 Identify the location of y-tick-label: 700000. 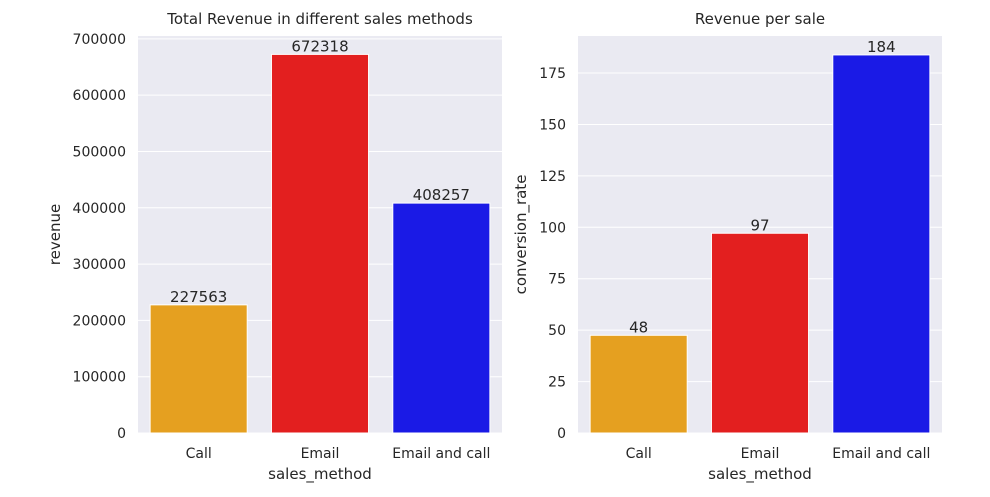
(99, 40).